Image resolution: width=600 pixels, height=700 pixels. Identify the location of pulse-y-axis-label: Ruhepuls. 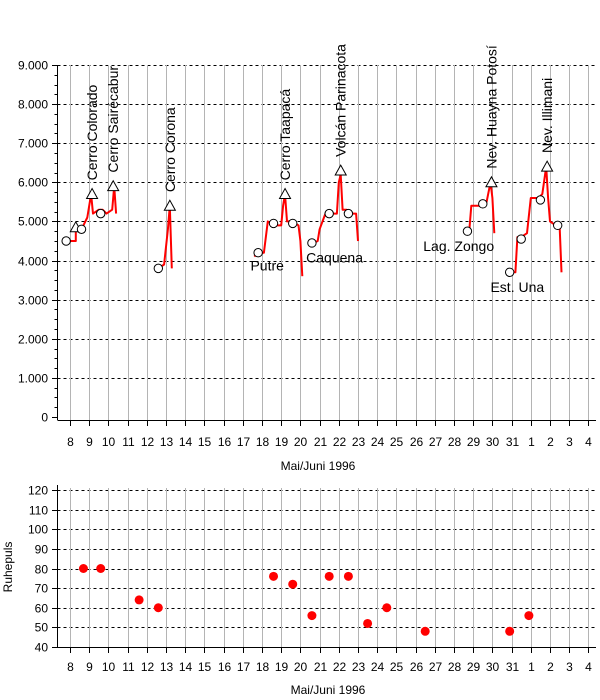
(8, 567).